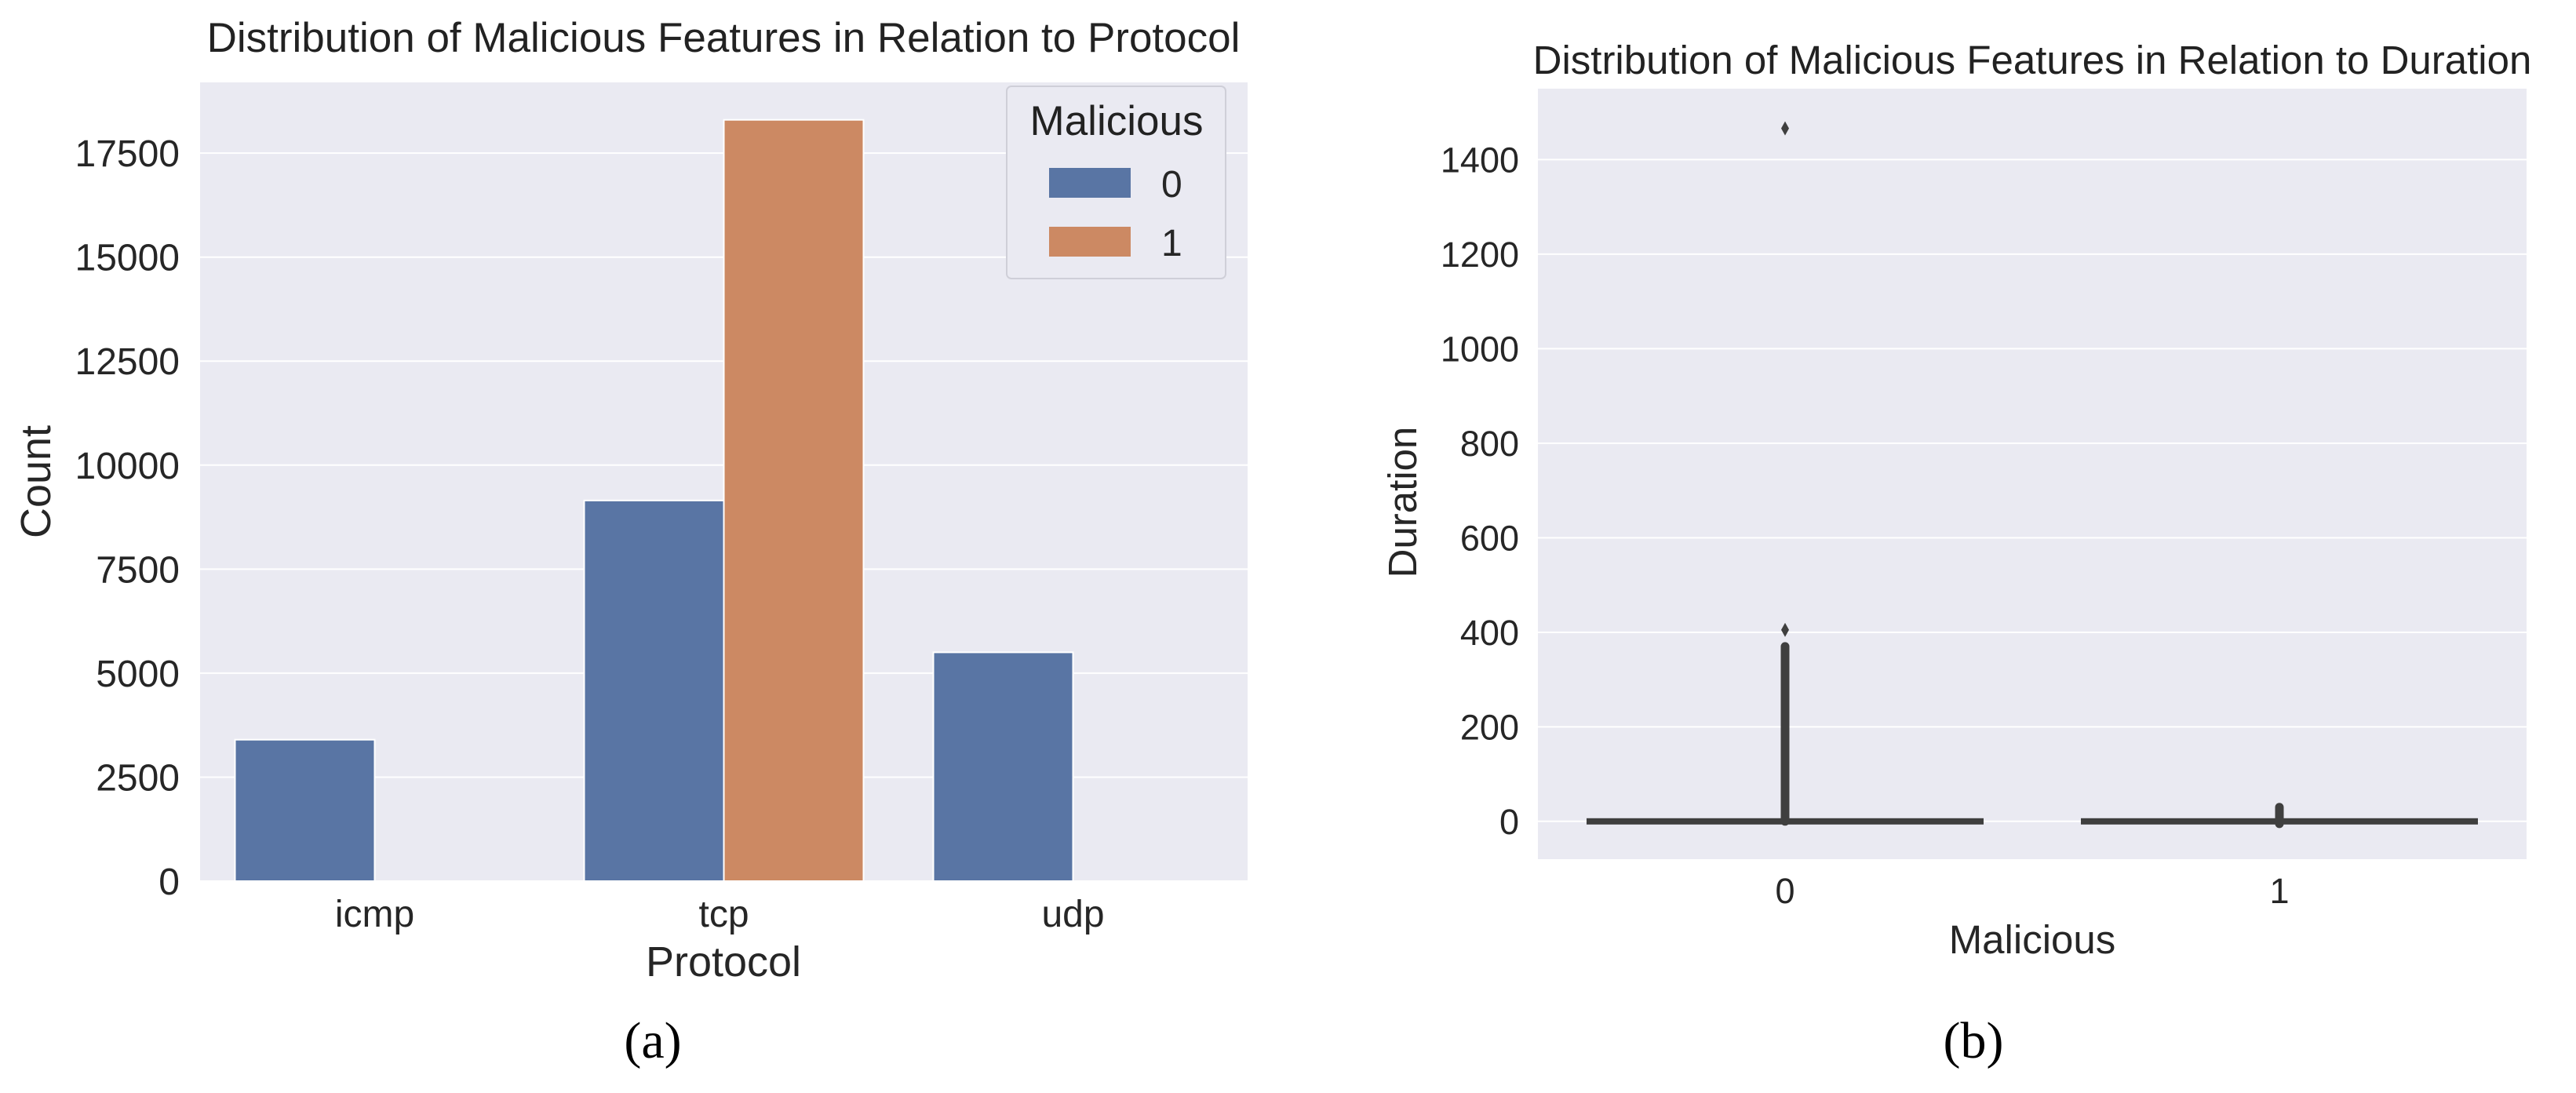 The image size is (2576, 1093). Describe the element at coordinates (127, 518) in the screenshot. I see `bar-chart-y-ticks: 0 2500 5000 7500 10000 12500 15000 17500` at that location.